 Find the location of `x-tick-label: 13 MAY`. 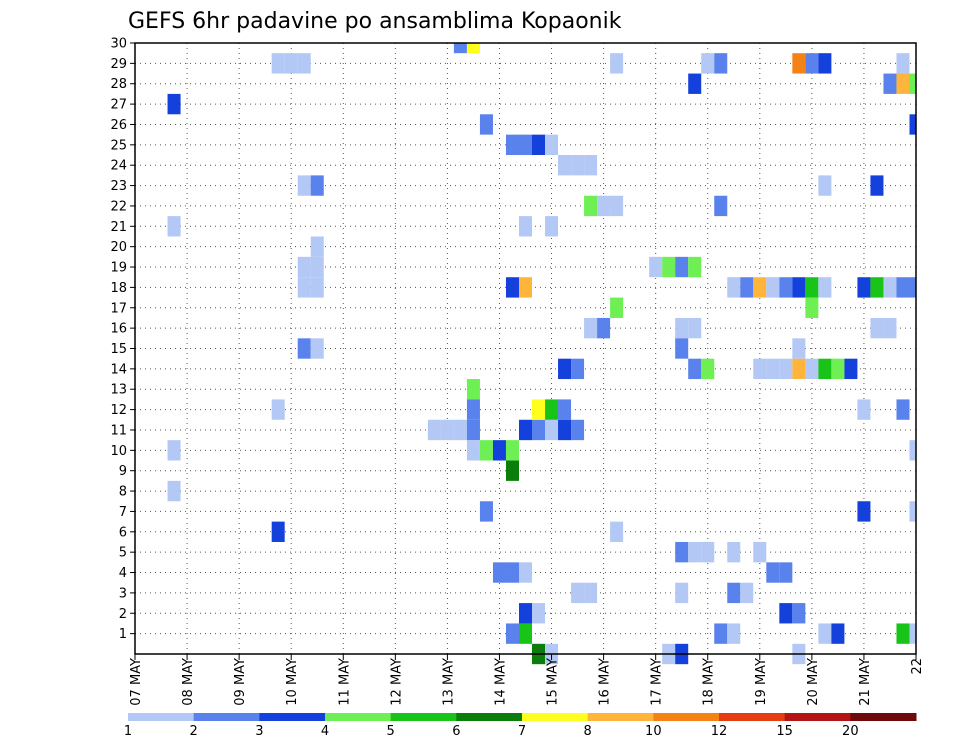

x-tick-label: 13 MAY is located at coordinates (448, 682).